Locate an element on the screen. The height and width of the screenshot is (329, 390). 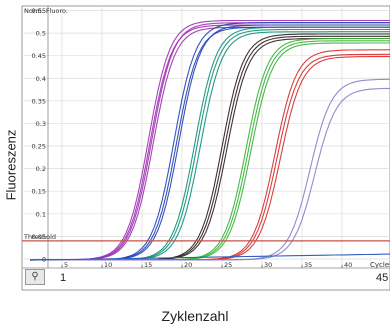
y-tick-label: 0.05 is located at coordinates (39, 237).